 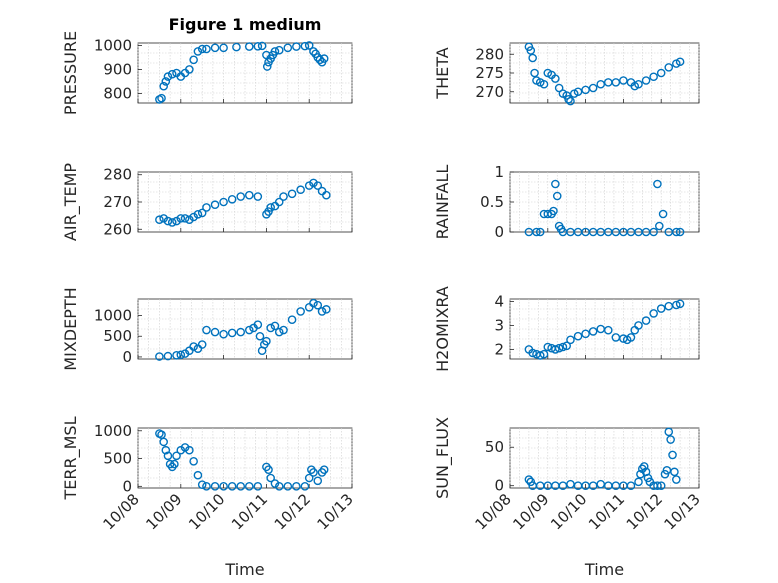 I want to click on y-tick-label: 275, so click(x=489, y=73).